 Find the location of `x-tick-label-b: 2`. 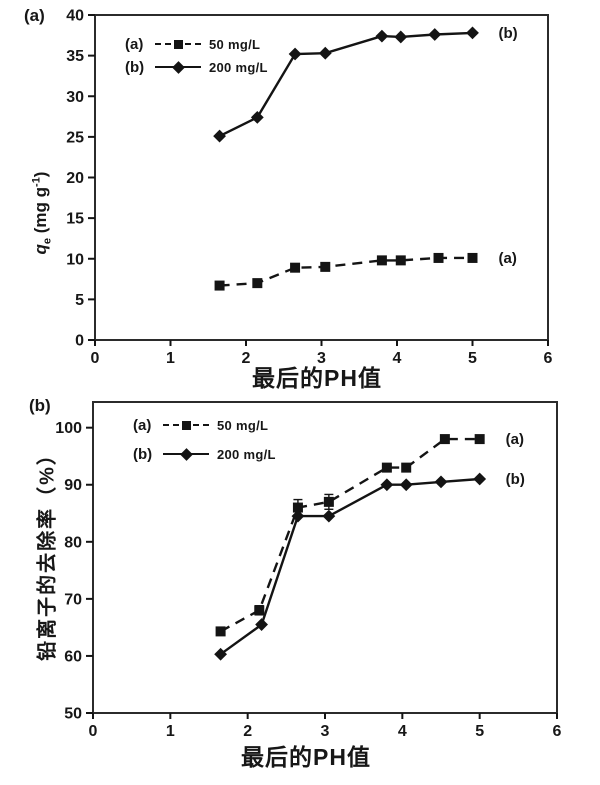

x-tick-label-b: 2 is located at coordinates (247, 731).